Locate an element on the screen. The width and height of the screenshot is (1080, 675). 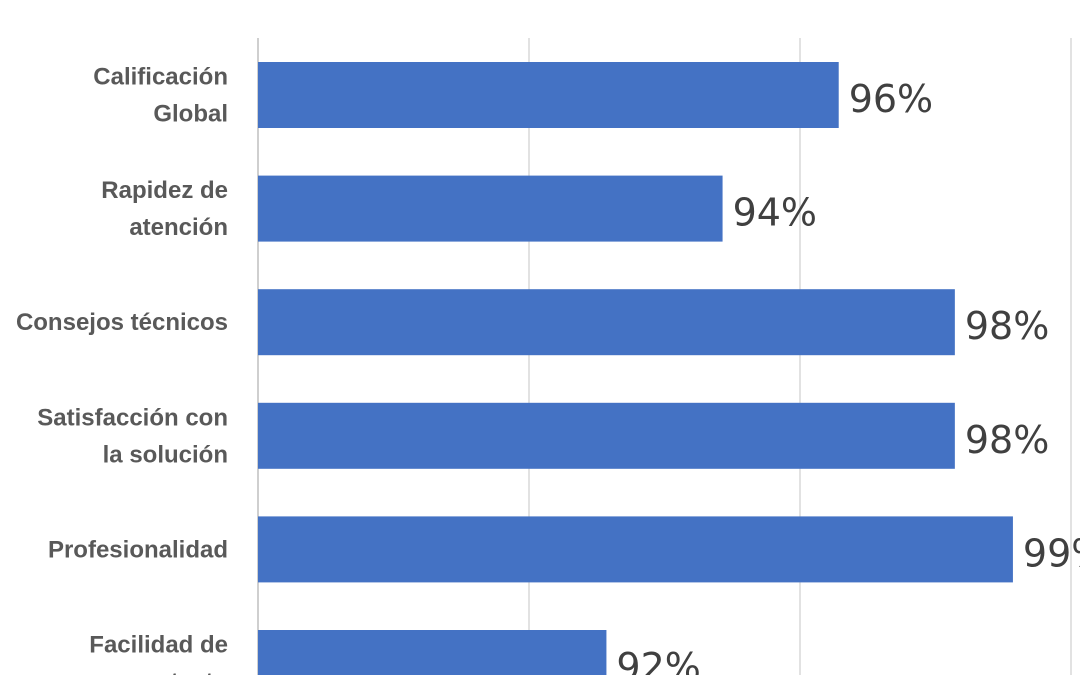
category-label: Rapidez de atención is located at coordinates (164, 209).